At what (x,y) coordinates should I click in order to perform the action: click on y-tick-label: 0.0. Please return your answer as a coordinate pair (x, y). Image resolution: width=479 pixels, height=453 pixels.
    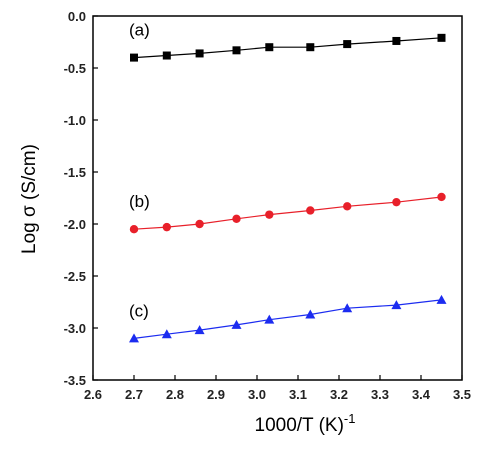
    Looking at the image, I should click on (77, 16).